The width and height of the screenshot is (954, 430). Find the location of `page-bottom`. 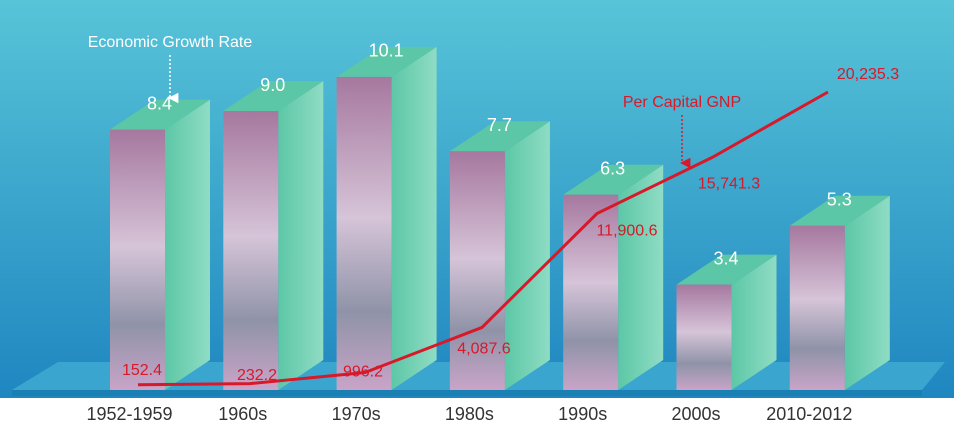

page-bottom is located at coordinates (477, 414).